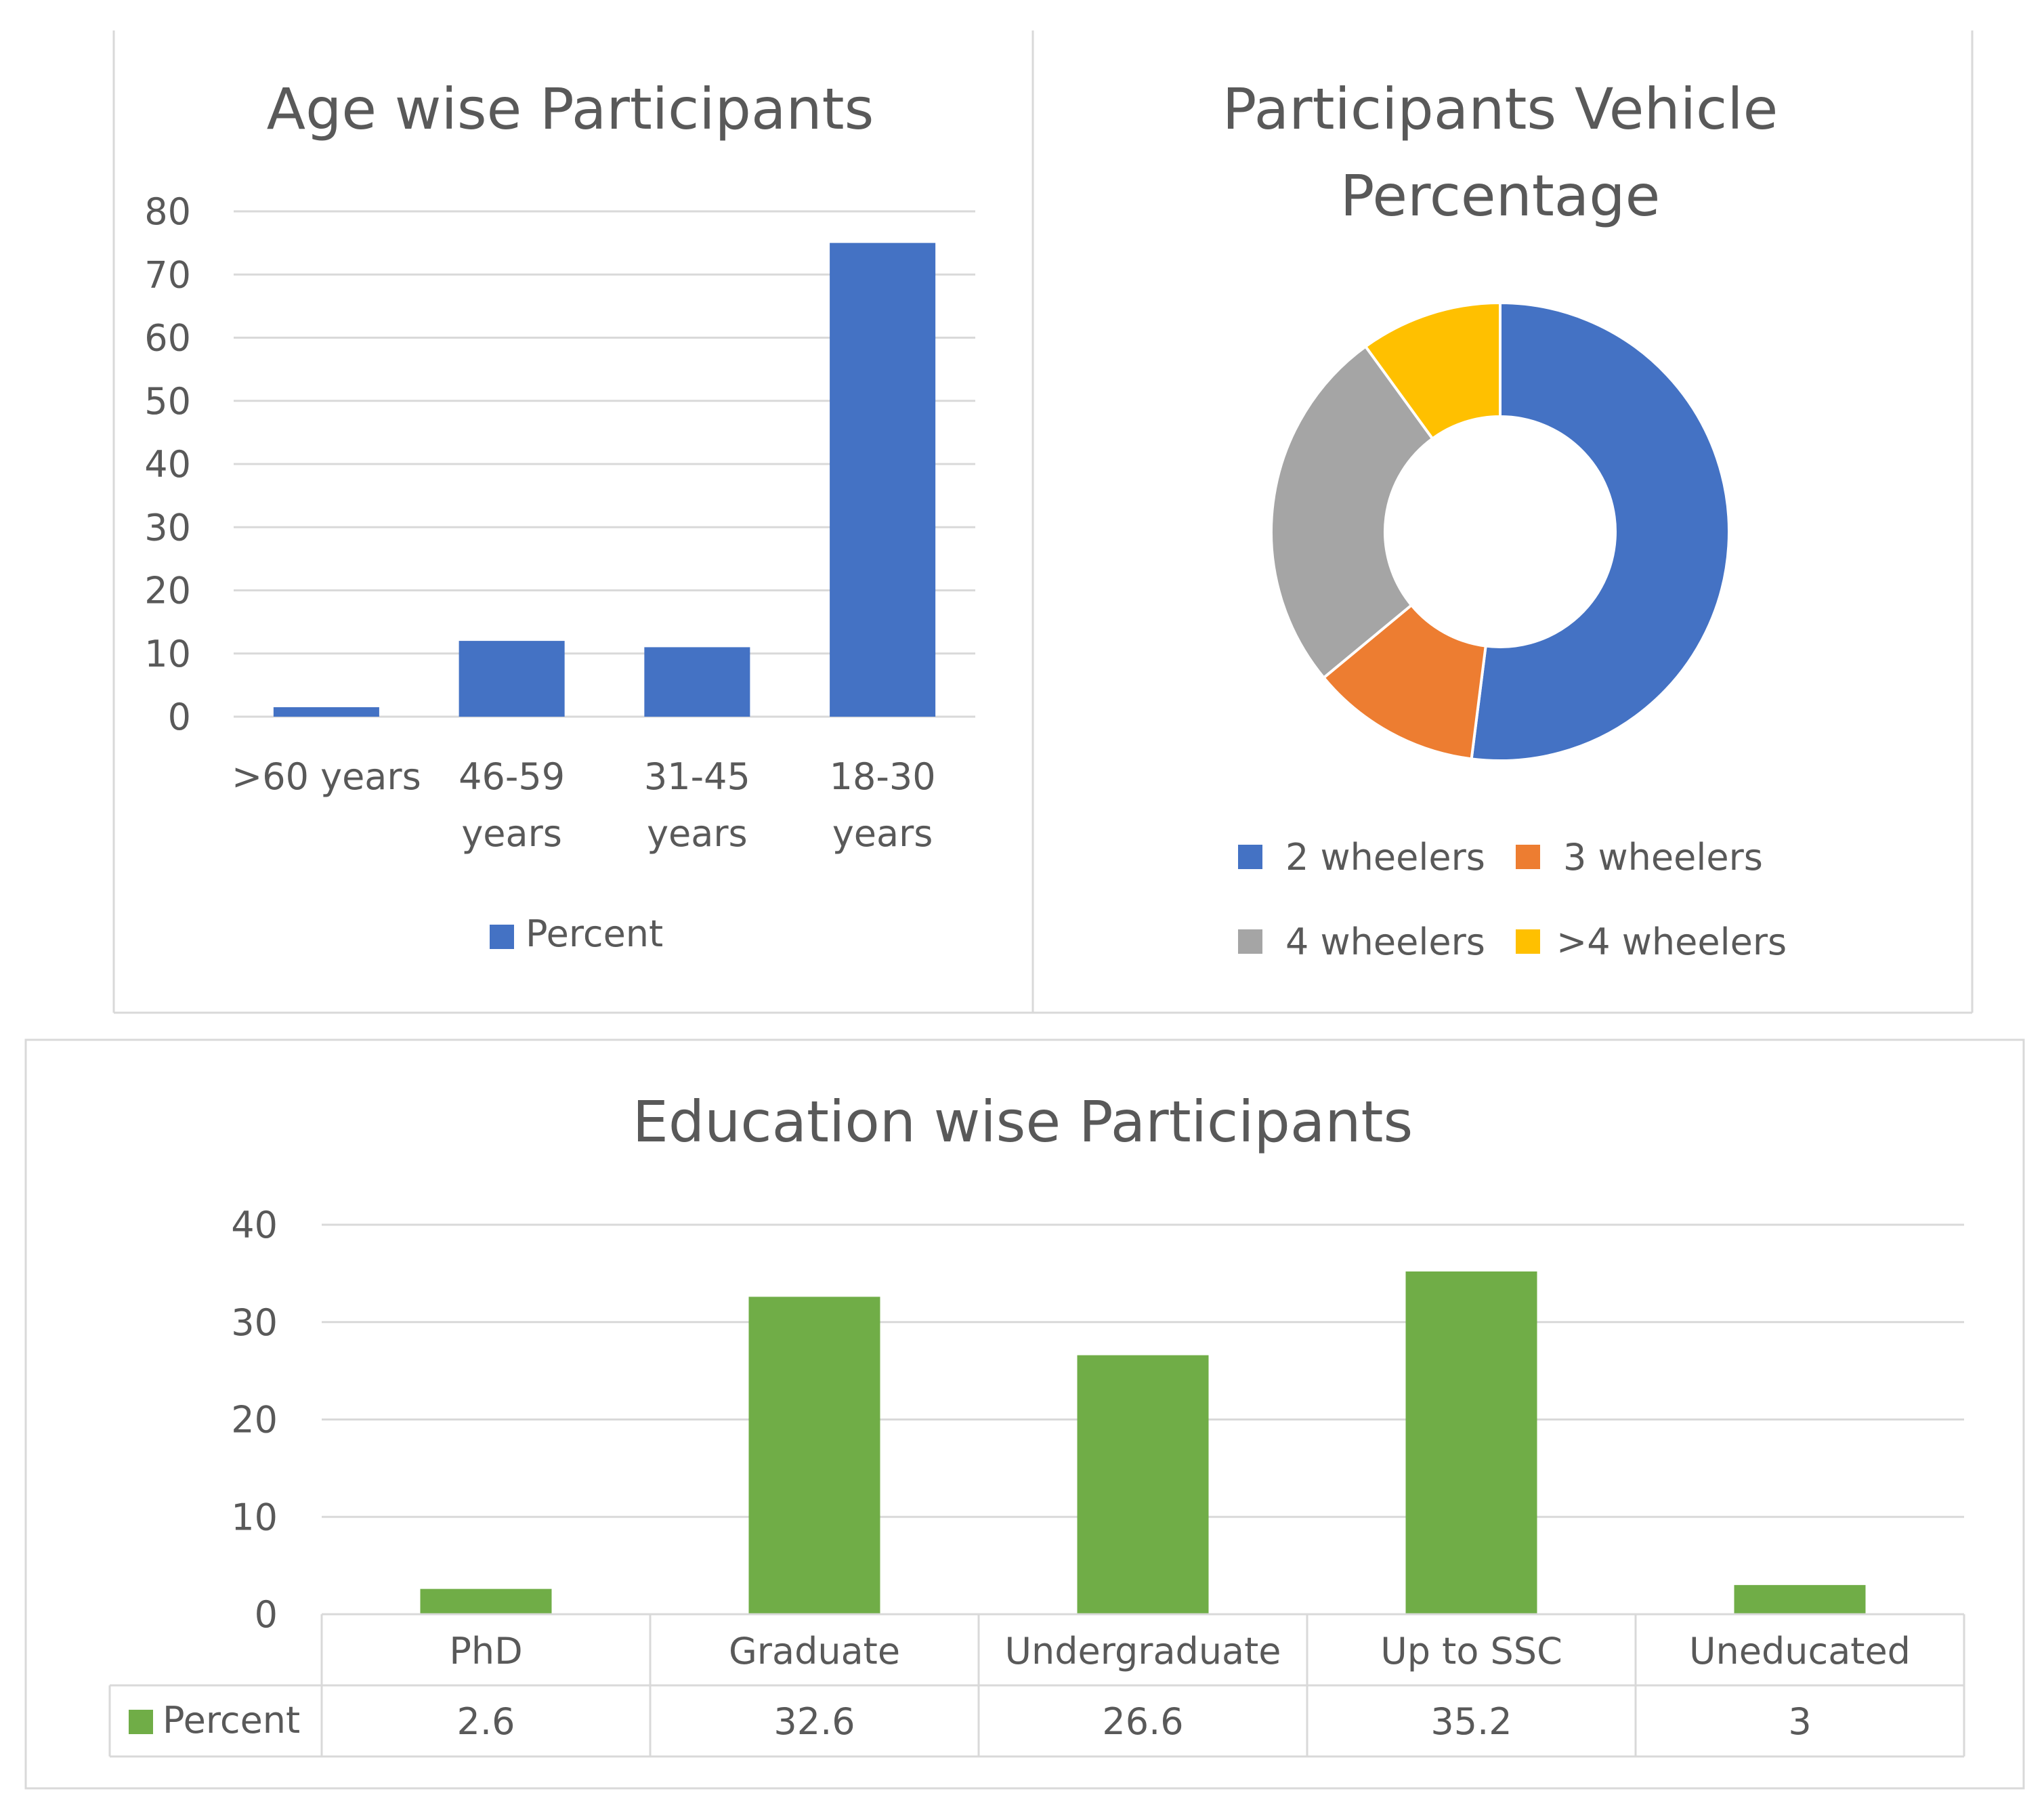 The height and width of the screenshot is (1810, 2044). I want to click on education-category-label: Up to SSC, so click(1471, 1651).